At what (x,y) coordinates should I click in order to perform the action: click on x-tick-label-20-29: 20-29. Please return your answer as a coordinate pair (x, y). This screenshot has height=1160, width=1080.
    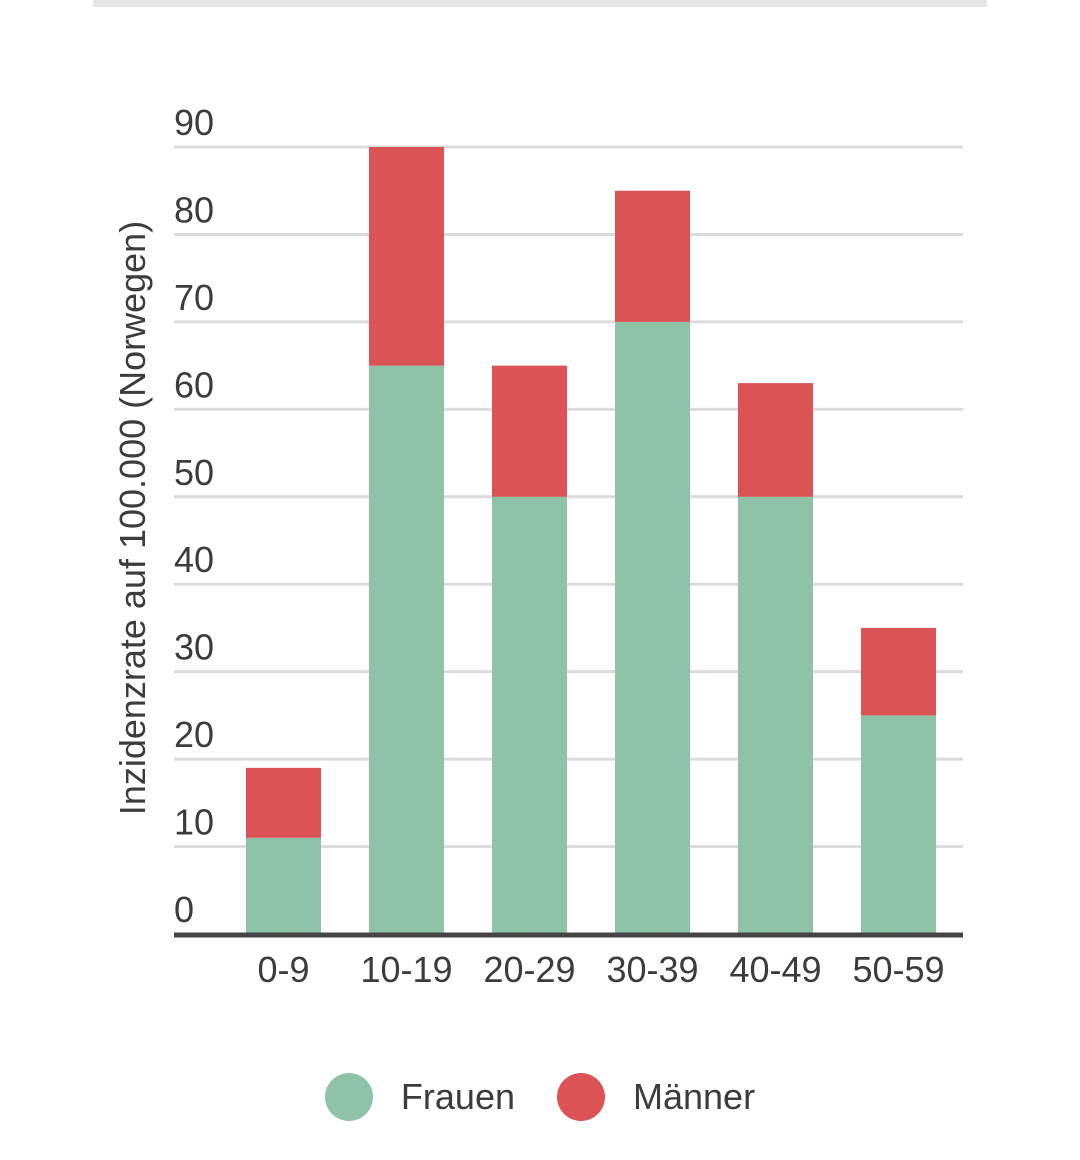
    Looking at the image, I should click on (529, 969).